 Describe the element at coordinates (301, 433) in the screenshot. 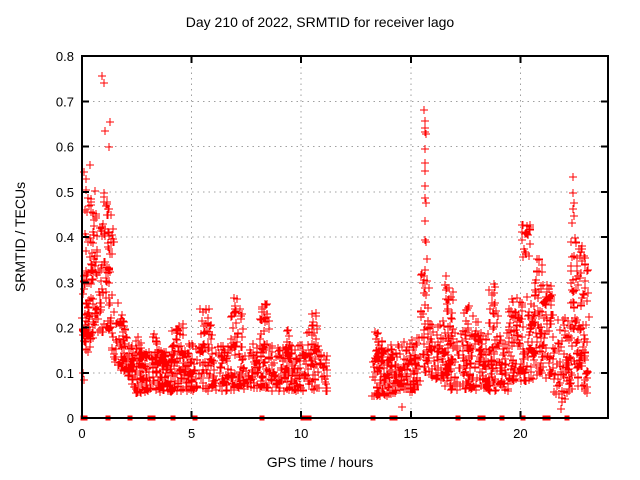

I see `x-tick-label: 10` at that location.